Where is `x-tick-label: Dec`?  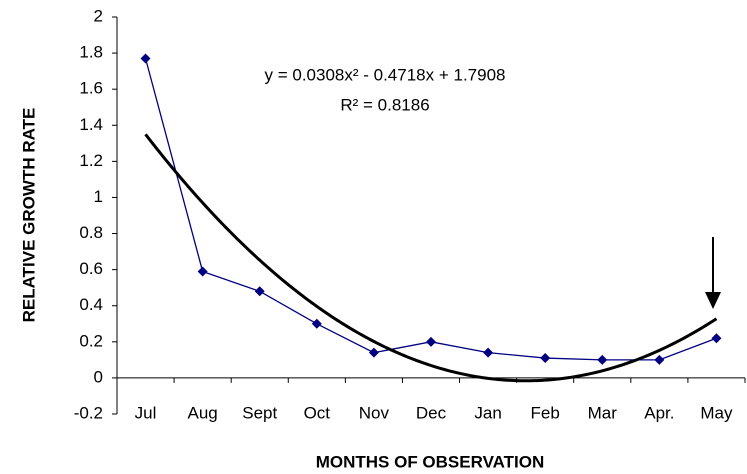 x-tick-label: Dec is located at coordinates (431, 412).